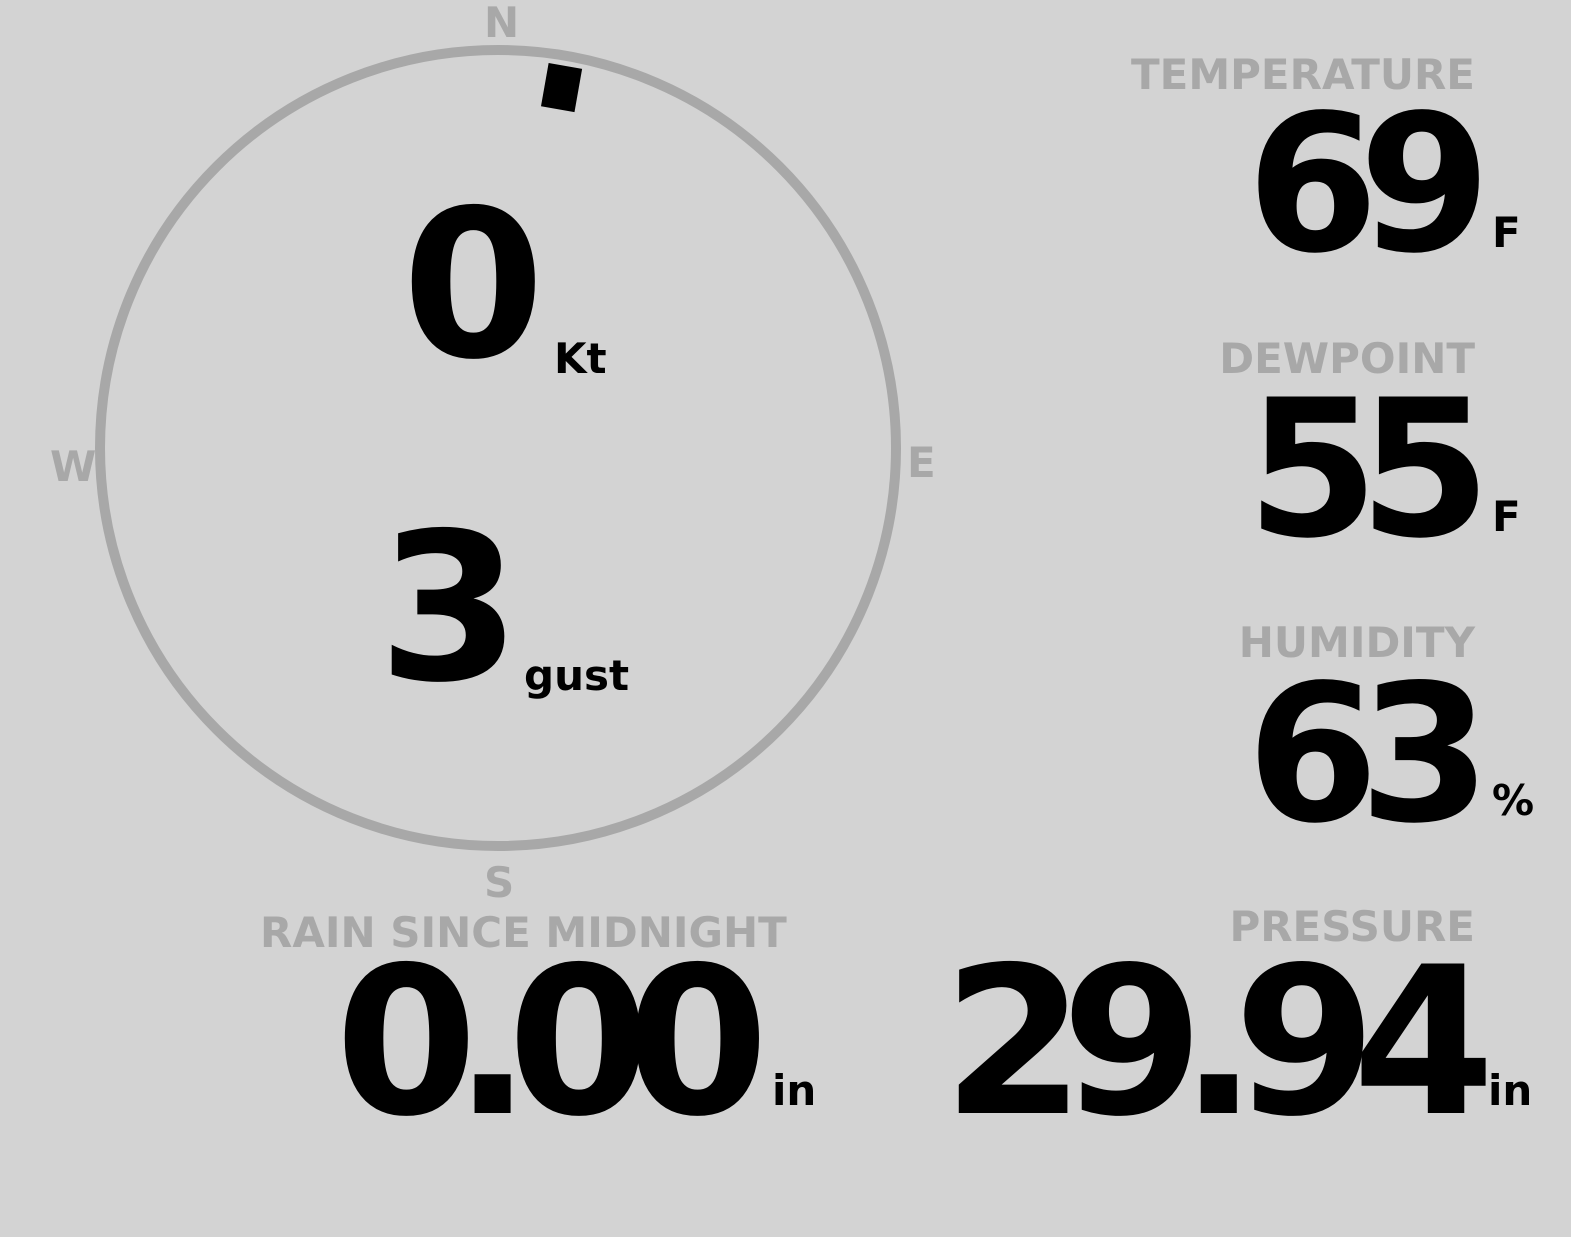  I want to click on dewpoint-label: DEWPOINT, so click(1347, 358).